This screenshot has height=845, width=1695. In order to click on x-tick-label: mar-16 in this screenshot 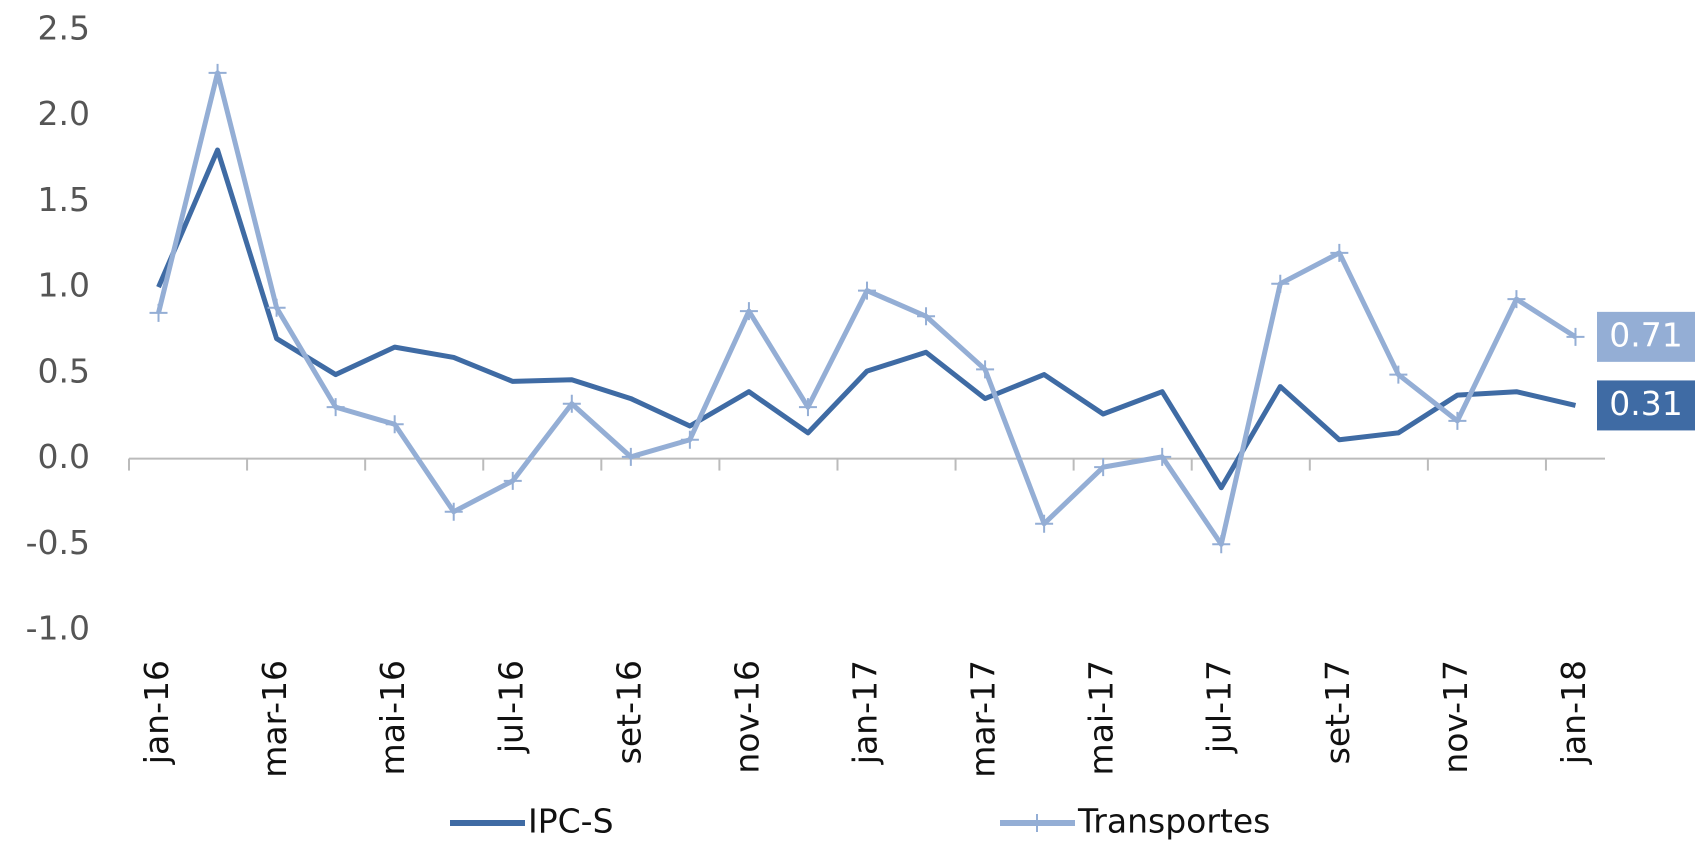, I will do `click(274, 719)`.